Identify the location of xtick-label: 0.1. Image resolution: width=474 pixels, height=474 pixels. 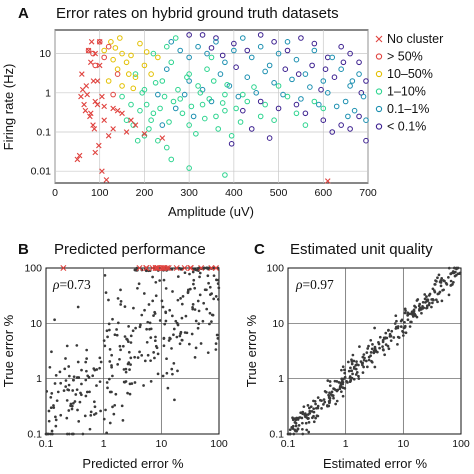
(288, 444).